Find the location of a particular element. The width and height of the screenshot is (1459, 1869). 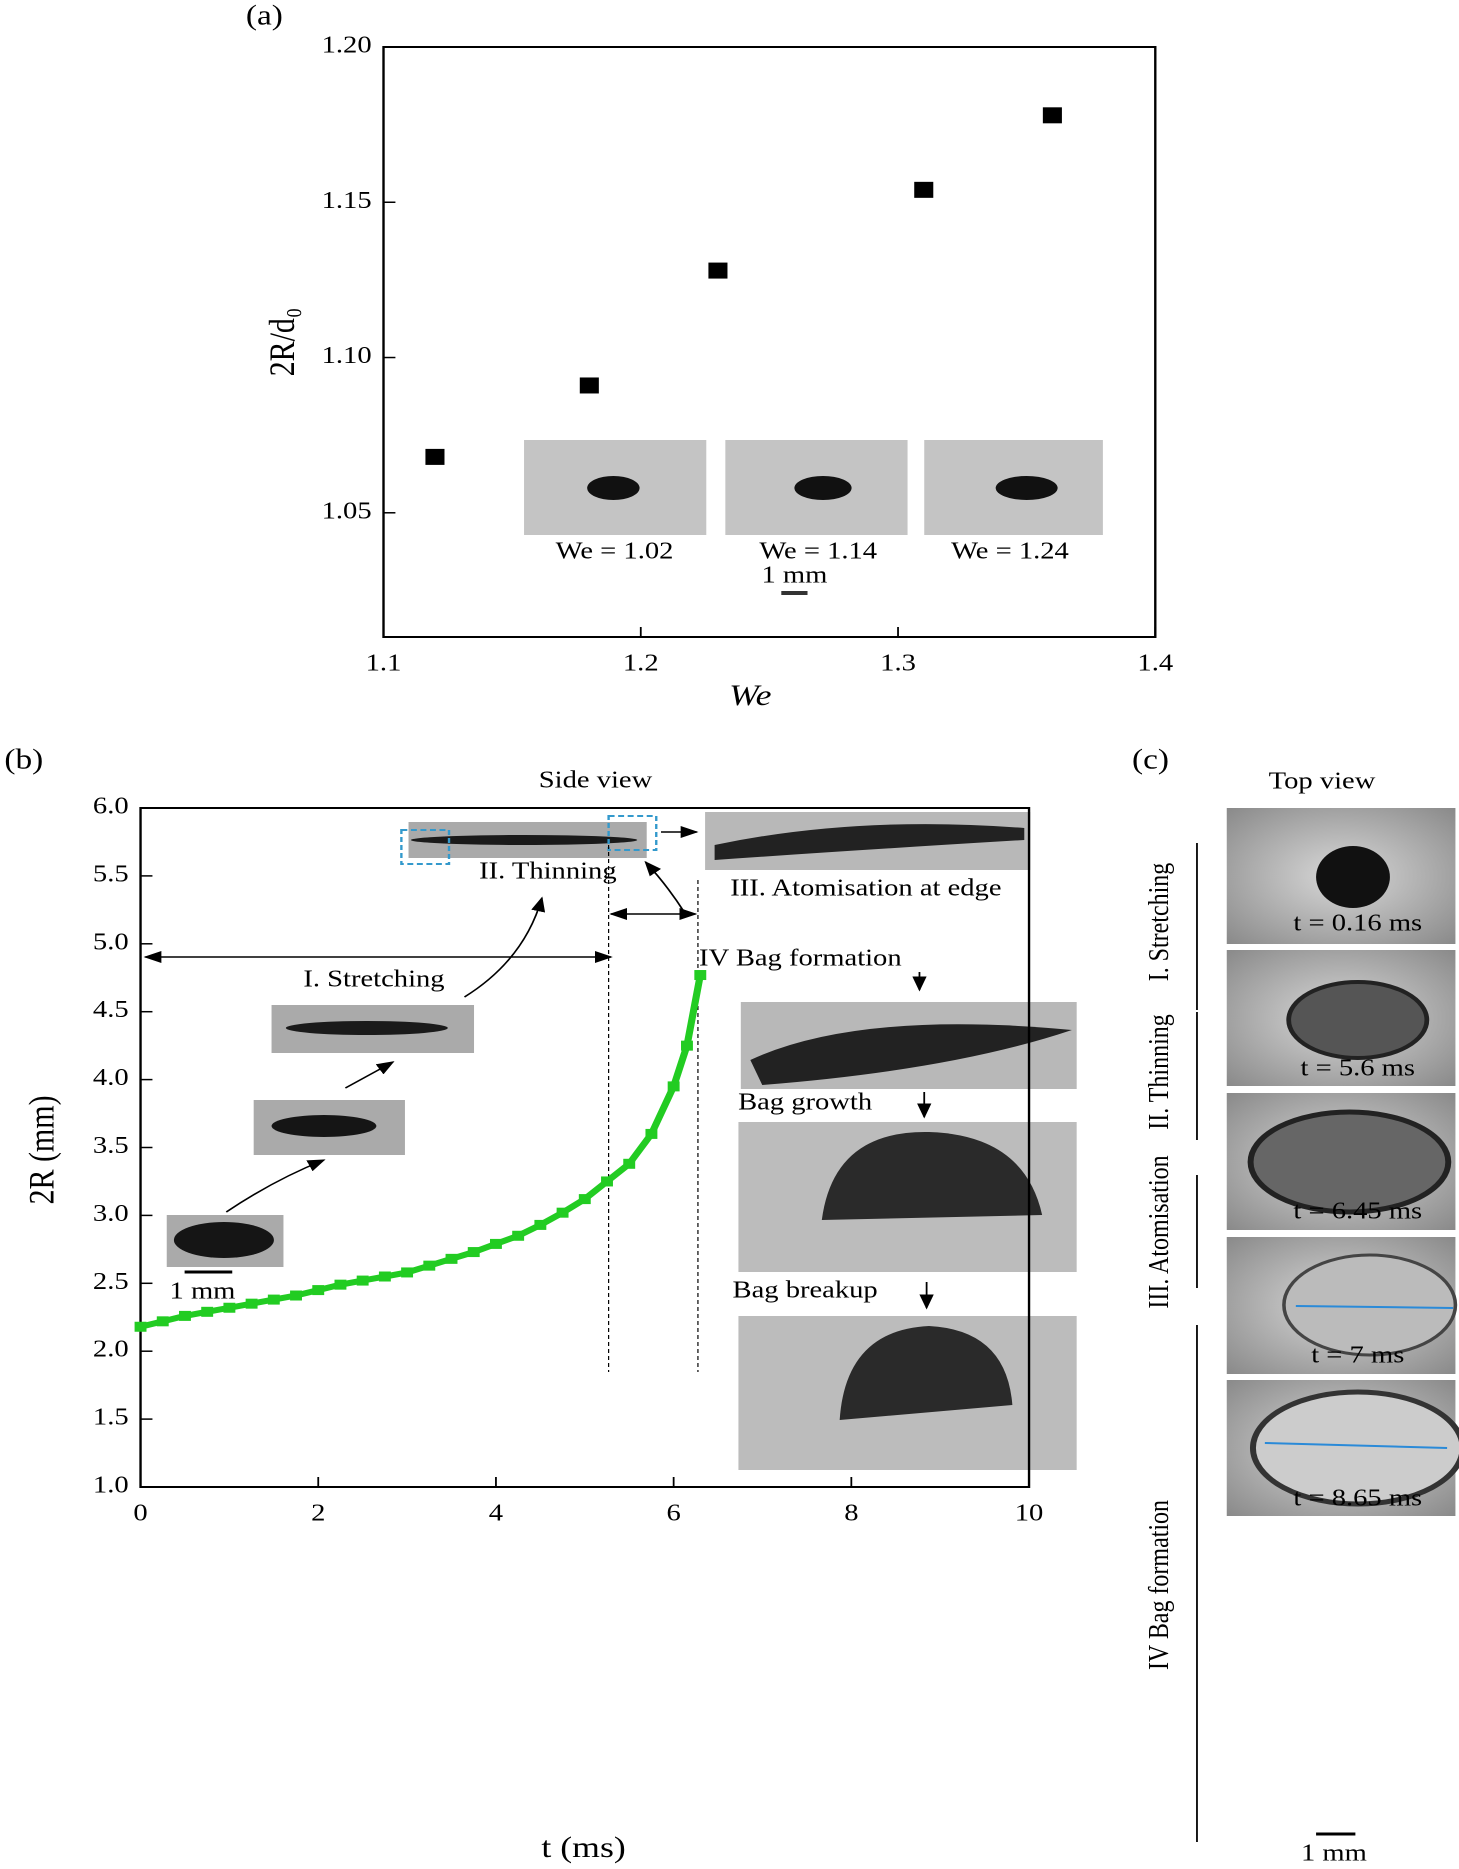

panel-title: Top view is located at coordinates (1322, 780).